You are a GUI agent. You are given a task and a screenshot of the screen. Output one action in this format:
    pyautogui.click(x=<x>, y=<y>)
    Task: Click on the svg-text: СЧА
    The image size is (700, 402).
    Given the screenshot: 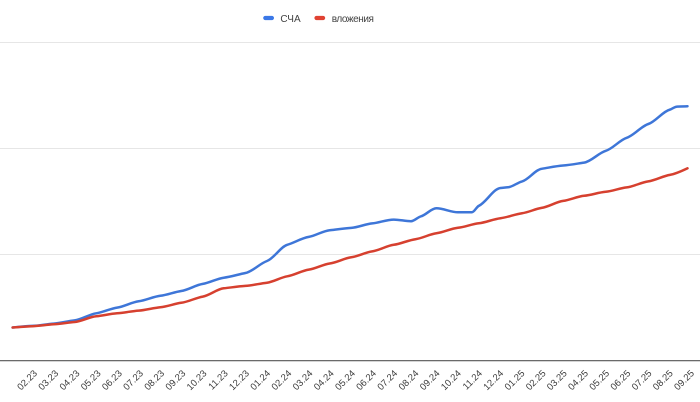 What is the action you would take?
    pyautogui.click(x=290, y=19)
    